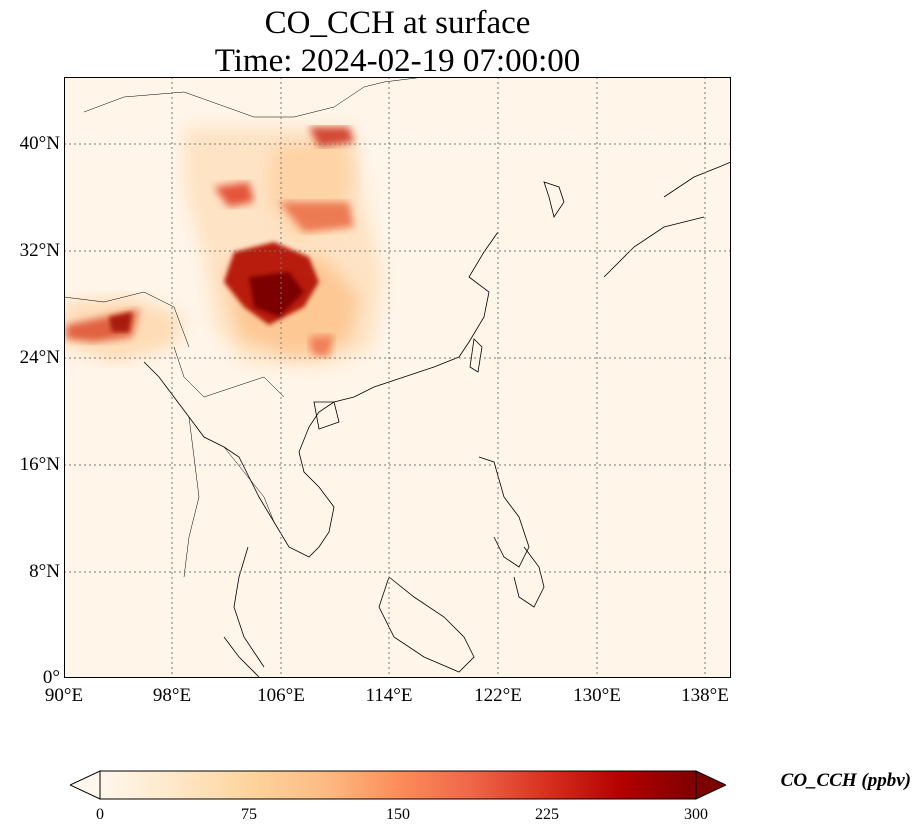 The height and width of the screenshot is (836, 921). What do you see at coordinates (39, 250) in the screenshot?
I see `lat-tick-label: 32°N` at bounding box center [39, 250].